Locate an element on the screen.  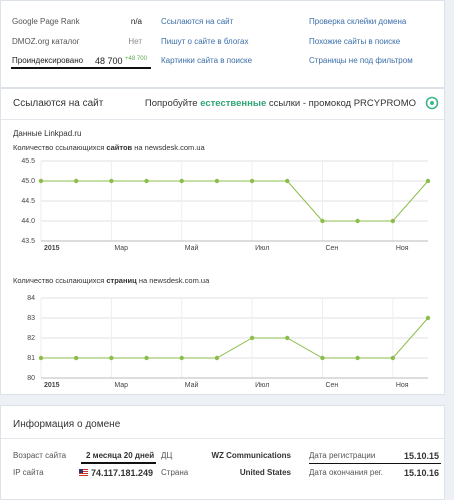
flag-icon is located at coordinates (83, 472).